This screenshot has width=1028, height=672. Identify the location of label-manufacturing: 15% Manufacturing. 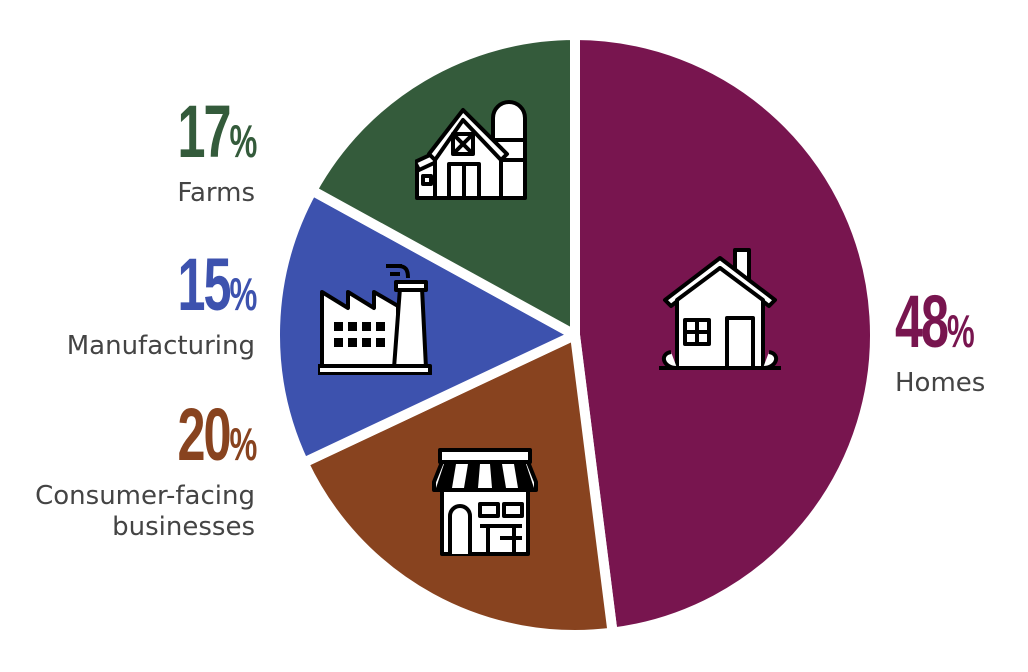
(128, 305).